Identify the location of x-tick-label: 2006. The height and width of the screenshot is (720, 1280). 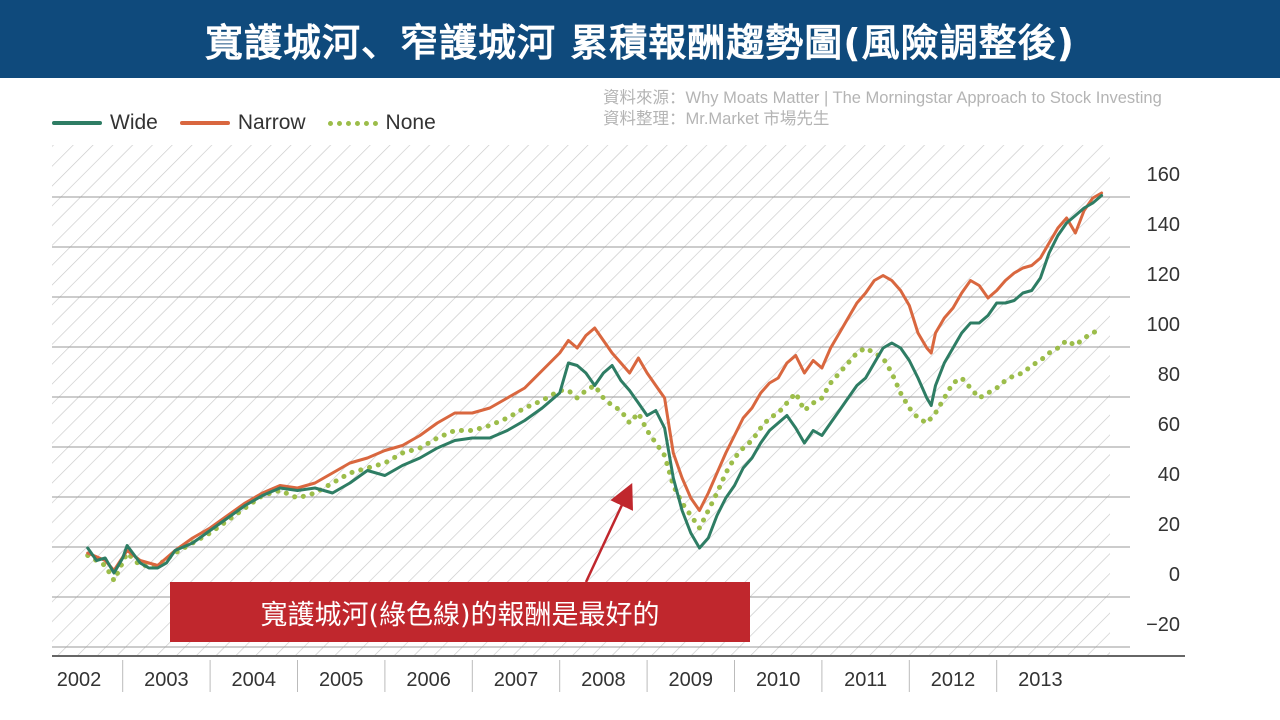
(428, 680).